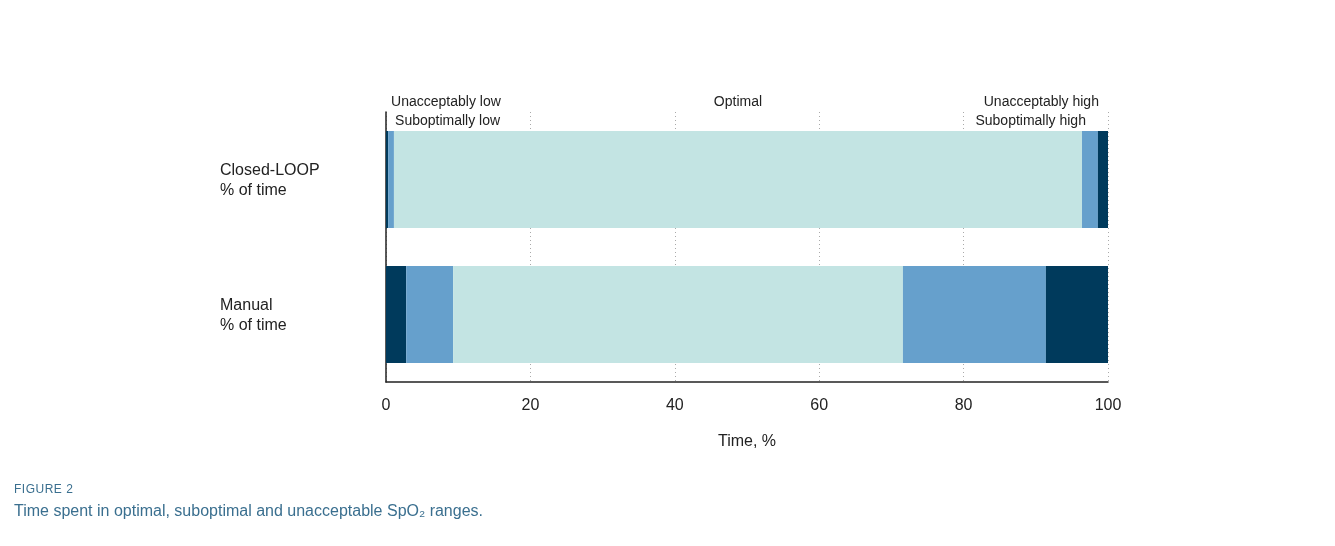 Image resolution: width=1335 pixels, height=546 pixels. Describe the element at coordinates (747, 440) in the screenshot. I see `x-axis-title: Time, %` at that location.